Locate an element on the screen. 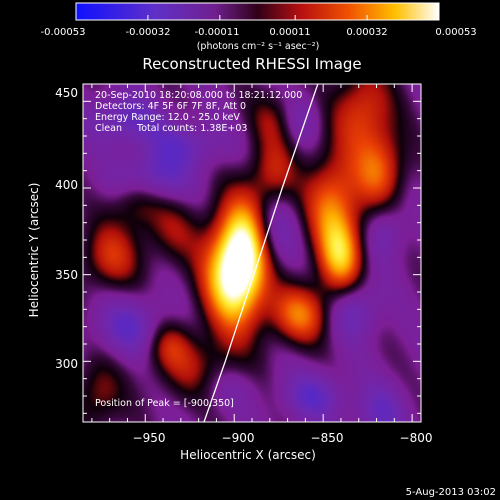 This screenshot has height=500, width=500. x-tick-label: −800 is located at coordinates (416, 438).